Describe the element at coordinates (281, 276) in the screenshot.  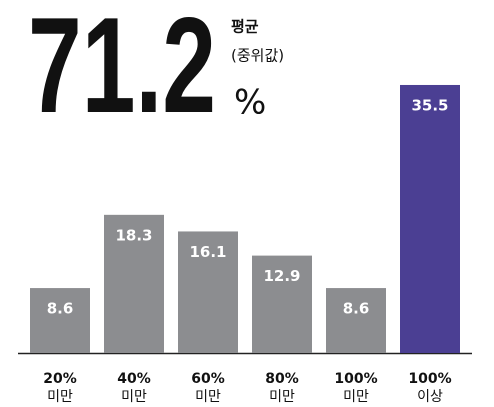
I see `value-label: 12.9` at that location.